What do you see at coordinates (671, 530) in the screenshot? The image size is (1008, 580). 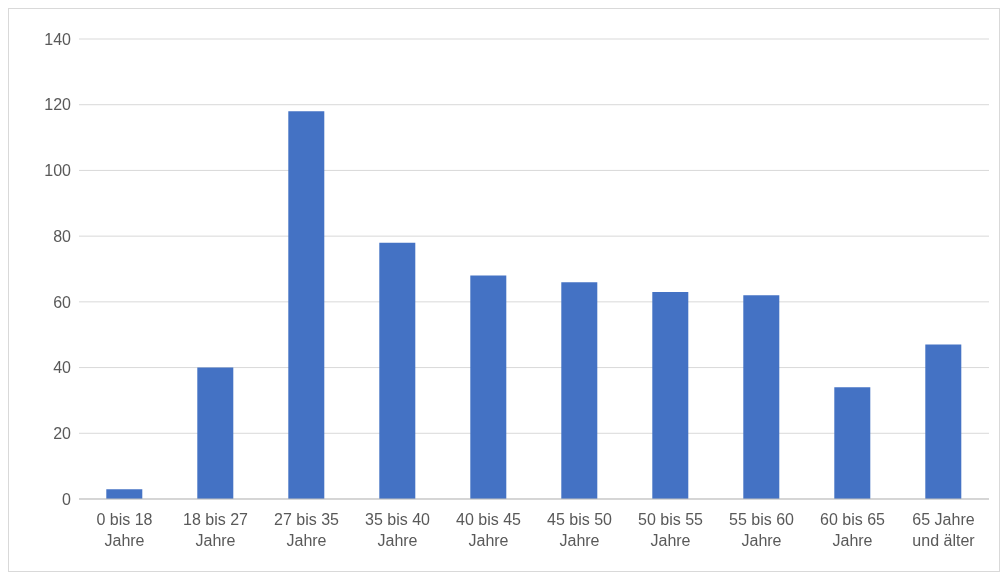 I see `x-tick-label: 50 bis 55 Jahre` at bounding box center [671, 530].